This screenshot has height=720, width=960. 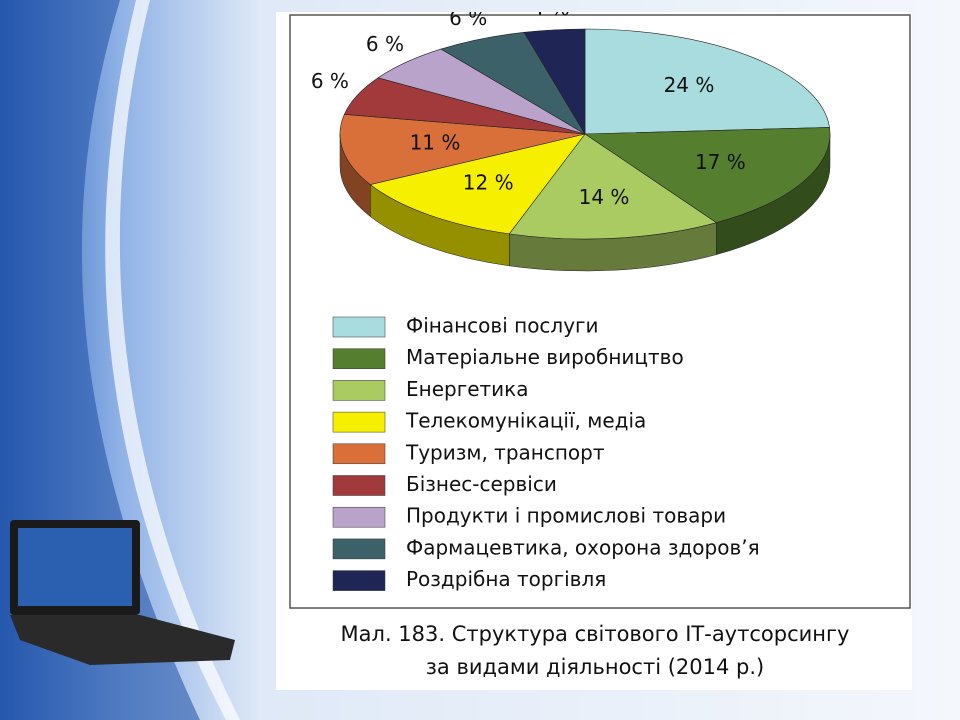 What do you see at coordinates (488, 183) in the screenshot?
I see `data-label: 12 %` at bounding box center [488, 183].